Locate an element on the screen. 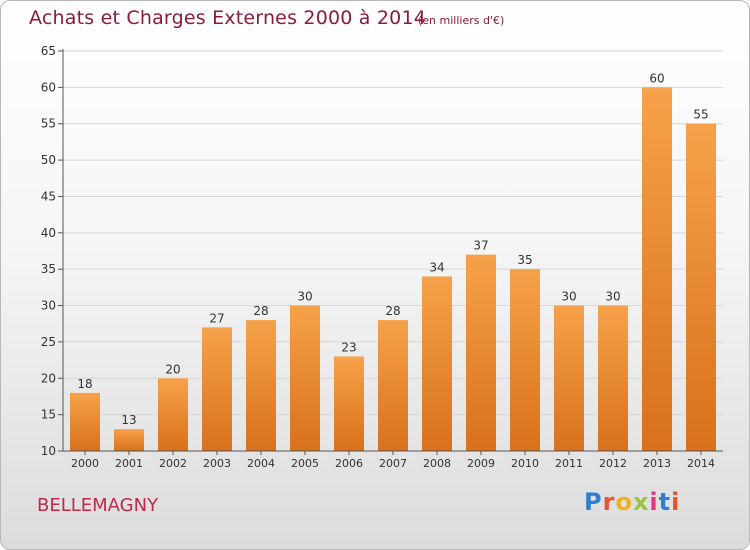 The image size is (750, 550). y-tick-label: 30 is located at coordinates (48, 306).